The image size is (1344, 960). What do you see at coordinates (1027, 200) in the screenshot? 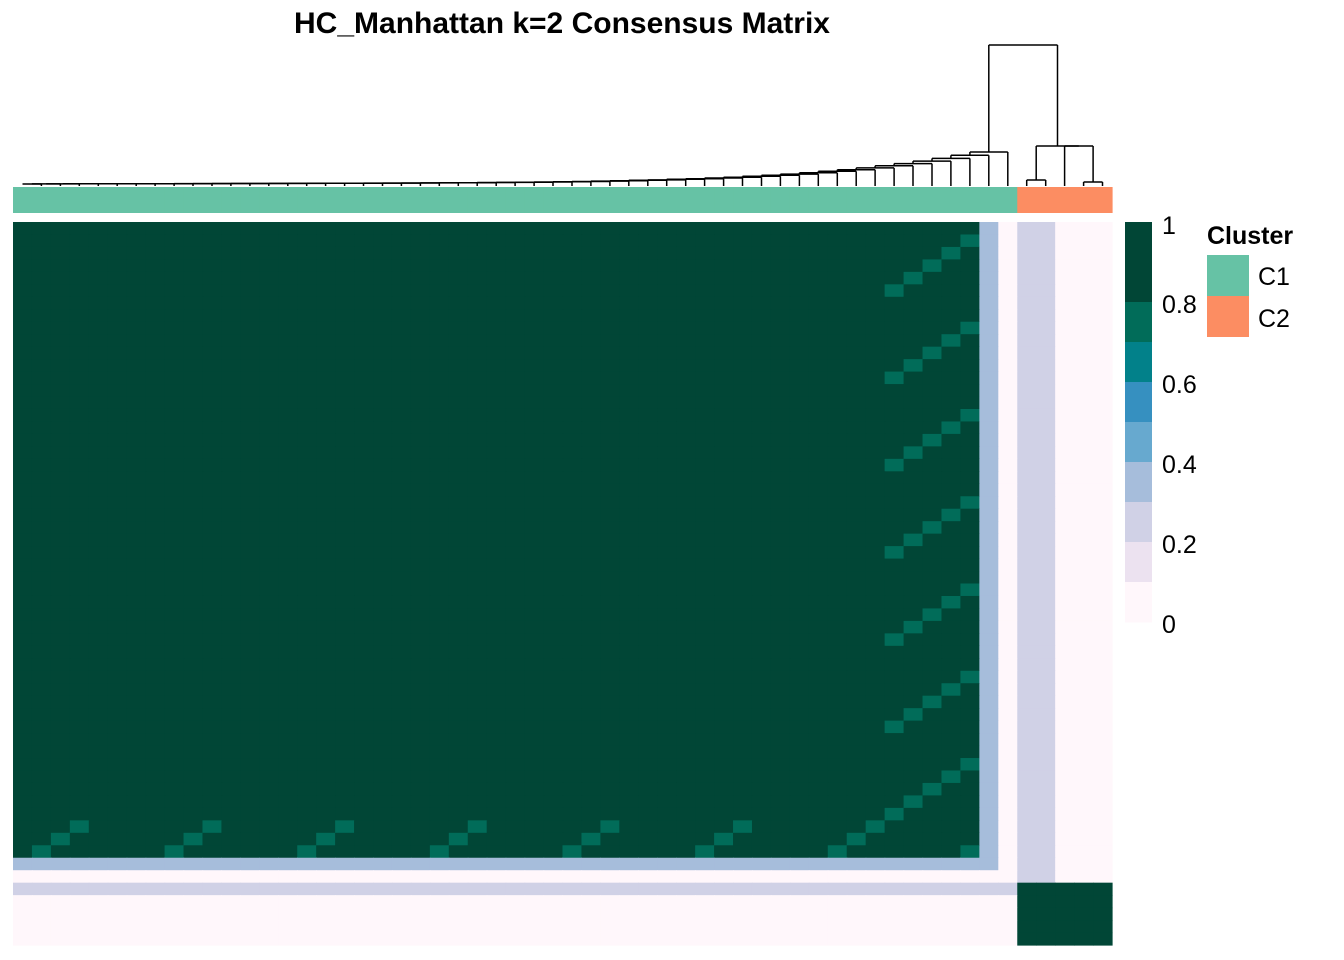
I see `annotation-cell-c2` at bounding box center [1027, 200].